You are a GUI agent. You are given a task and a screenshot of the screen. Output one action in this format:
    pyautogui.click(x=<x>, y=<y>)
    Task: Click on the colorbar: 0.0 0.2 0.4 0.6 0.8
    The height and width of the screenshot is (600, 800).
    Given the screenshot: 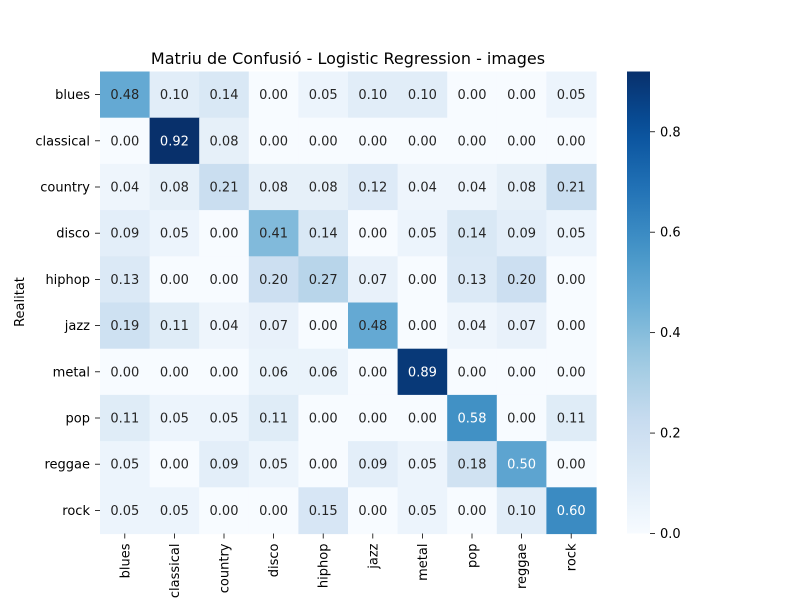 What is the action you would take?
    pyautogui.click(x=654, y=306)
    